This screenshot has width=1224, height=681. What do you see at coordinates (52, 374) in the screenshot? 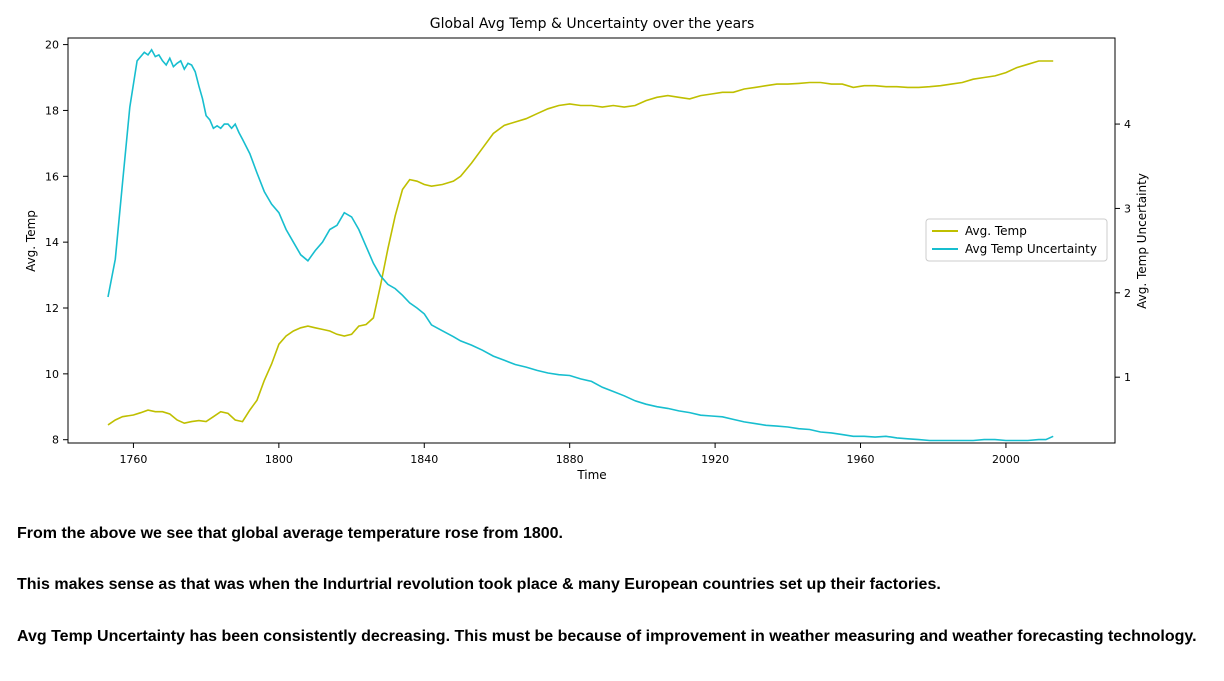
I see `left-y-tick-label: 10` at bounding box center [52, 374].